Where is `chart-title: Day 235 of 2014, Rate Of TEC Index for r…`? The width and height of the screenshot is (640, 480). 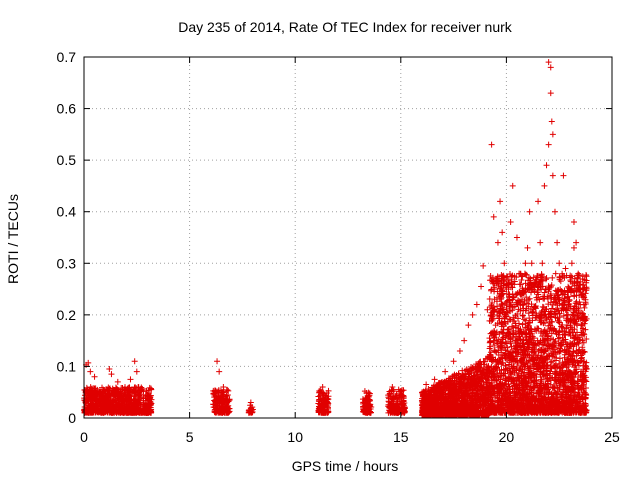 chart-title: Day 235 of 2014, Rate Of TEC Index for r… is located at coordinates (345, 27).